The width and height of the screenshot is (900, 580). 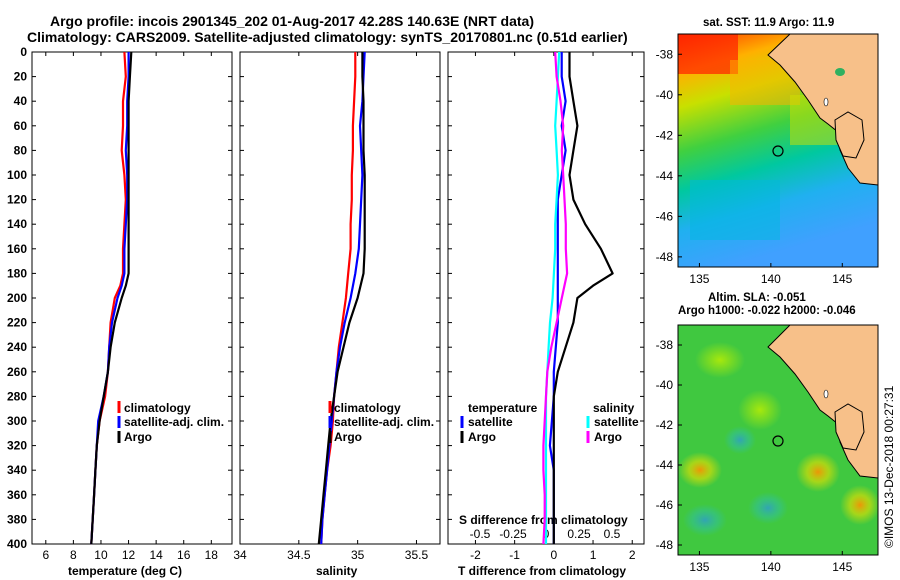 What do you see at coordinates (240, 555) in the screenshot?
I see `x-tick-label: 34` at bounding box center [240, 555].